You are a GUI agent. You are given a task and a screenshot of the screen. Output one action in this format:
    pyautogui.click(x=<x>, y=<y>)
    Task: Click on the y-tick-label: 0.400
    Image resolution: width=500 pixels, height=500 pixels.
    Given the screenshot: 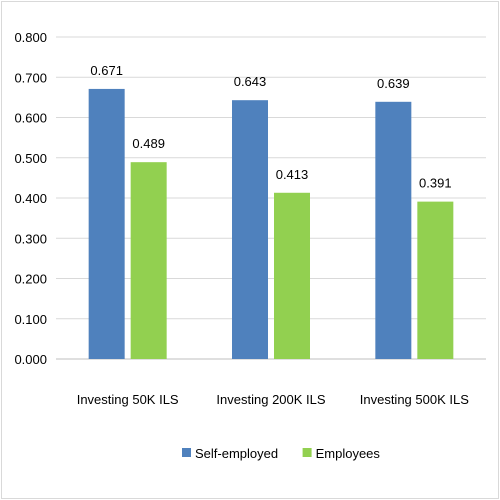 What is the action you would take?
    pyautogui.click(x=30, y=198)
    